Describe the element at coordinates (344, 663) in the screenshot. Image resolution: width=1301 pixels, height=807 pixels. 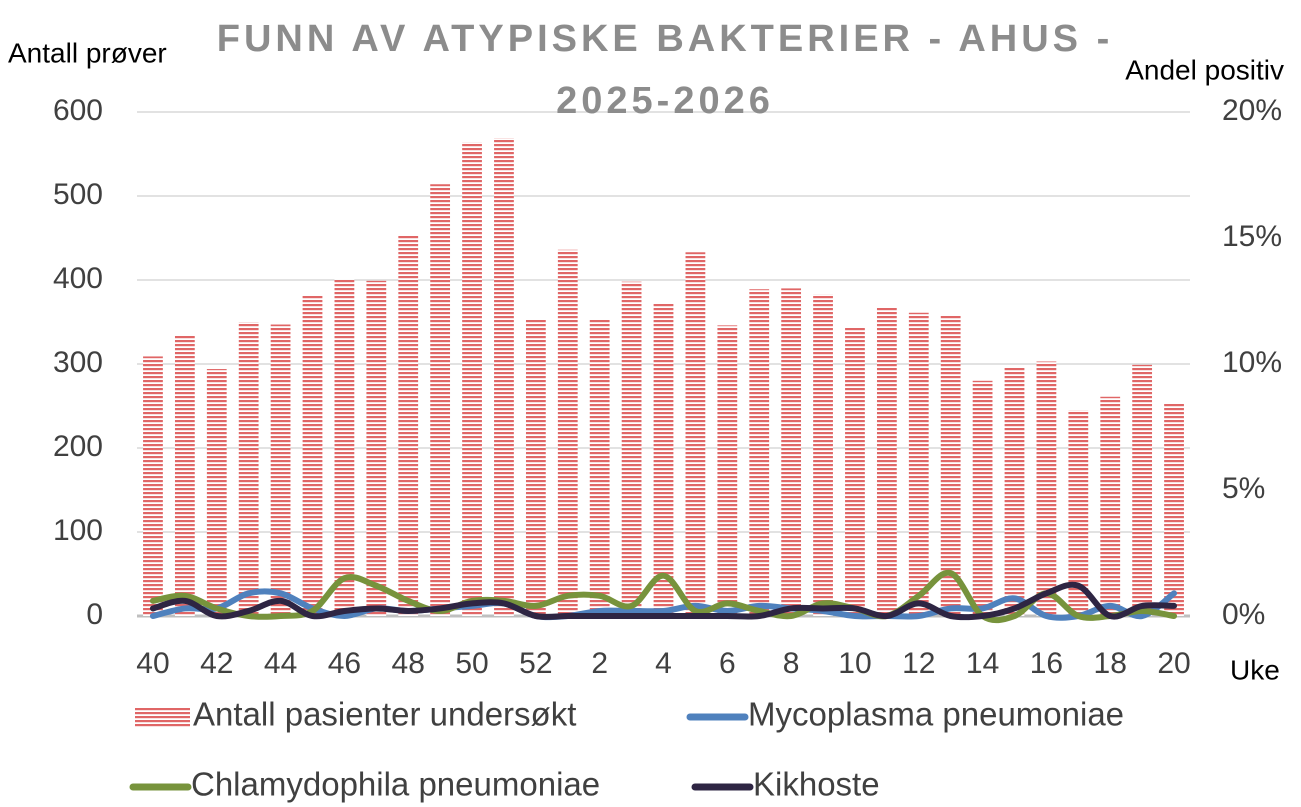
I see `x-tick-label: 46` at that location.